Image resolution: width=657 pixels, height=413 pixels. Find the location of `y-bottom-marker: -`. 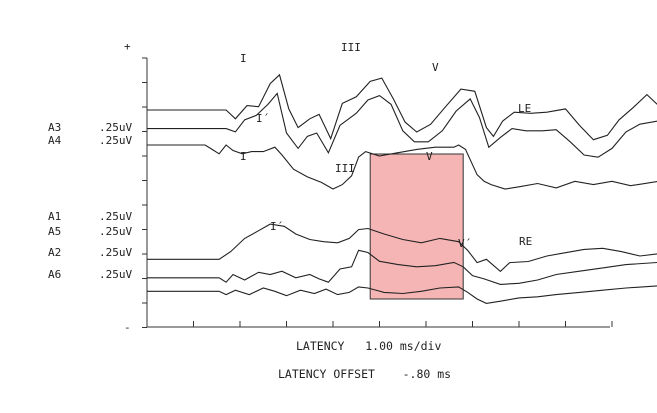

y-bottom-marker: - is located at coordinates (127, 327).